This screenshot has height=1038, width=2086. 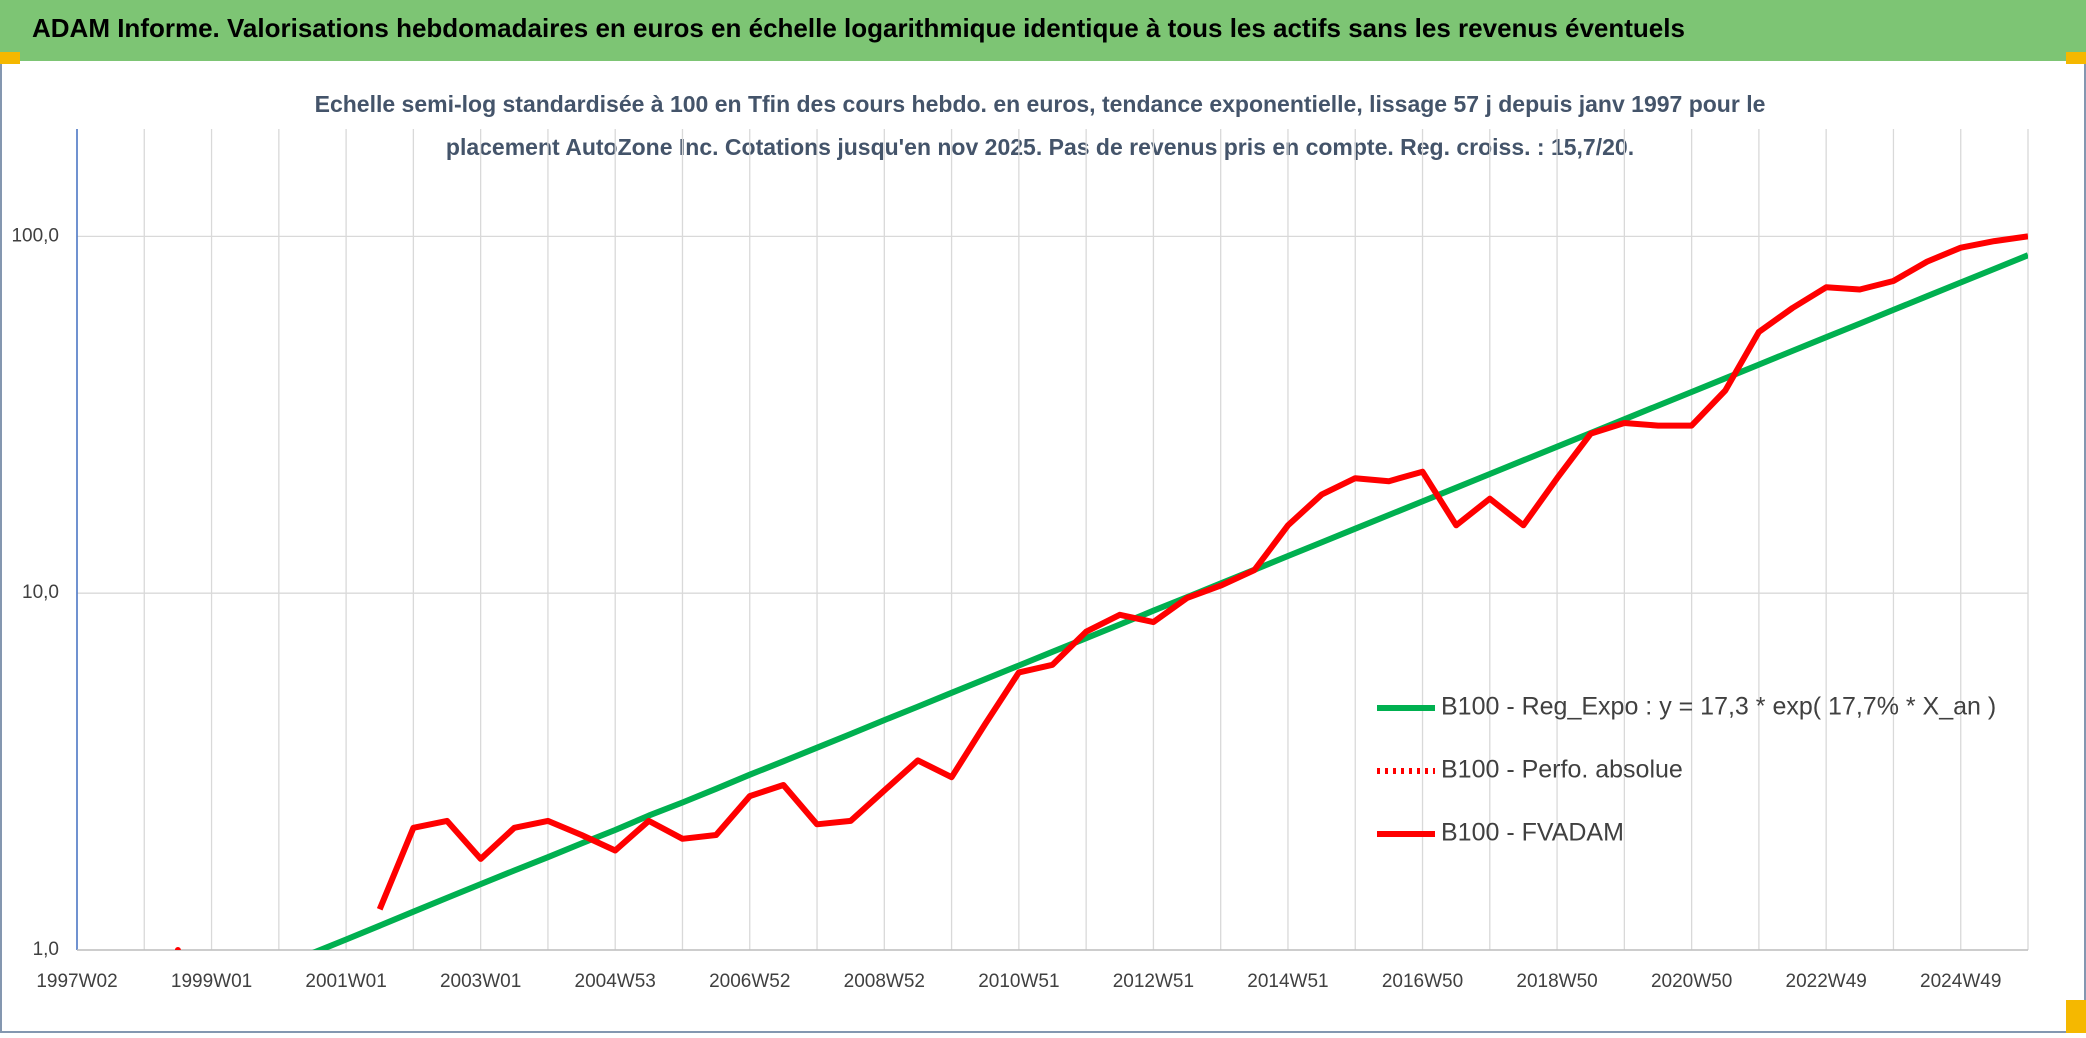 What do you see at coordinates (76, 981) in the screenshot?
I see `x-tick-label: 1997W02` at bounding box center [76, 981].